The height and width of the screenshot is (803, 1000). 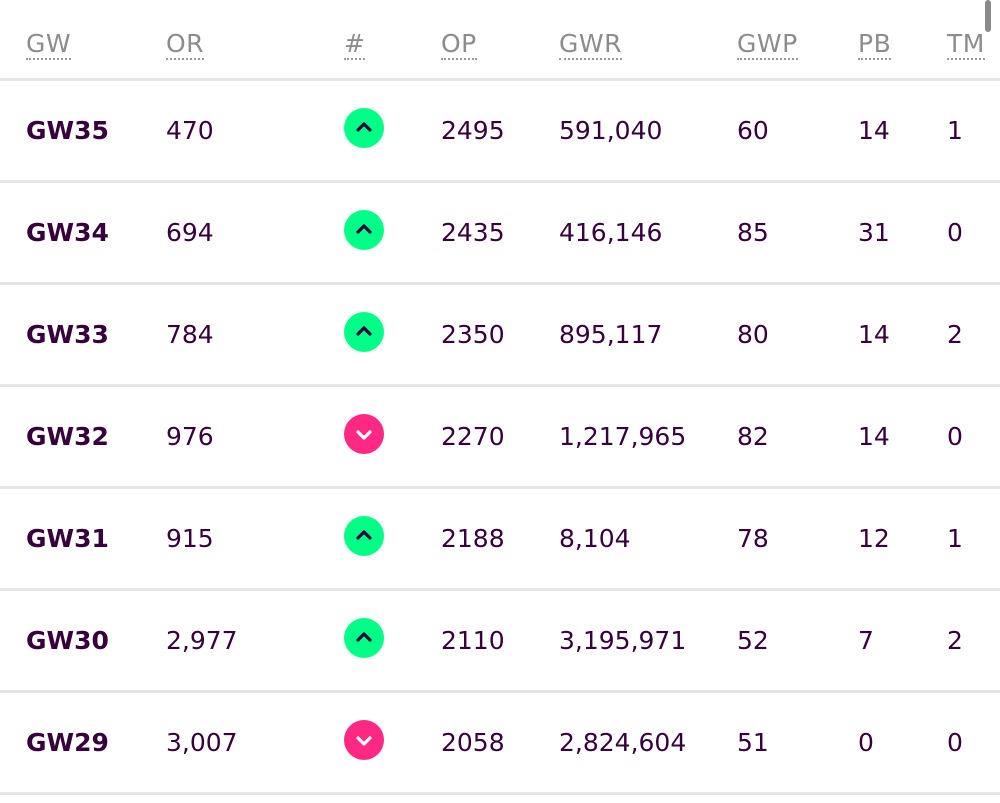 I want to click on scrollbar, so click(x=988, y=16).